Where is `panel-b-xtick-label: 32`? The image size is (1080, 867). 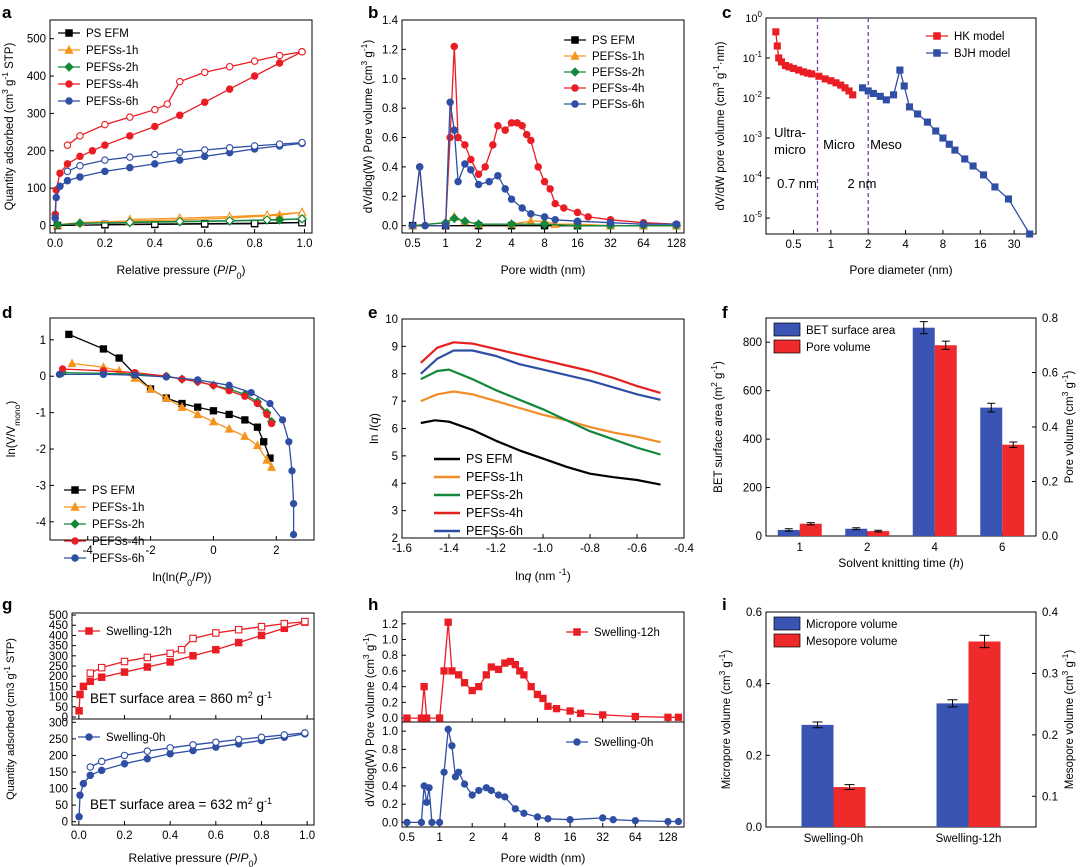
panel-b-xtick-label: 32 is located at coordinates (610, 244).